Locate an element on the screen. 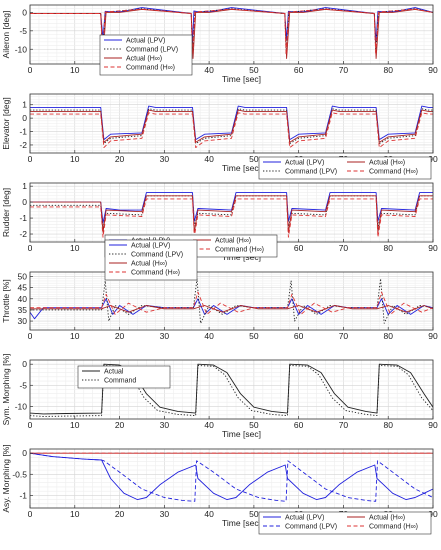 This screenshot has height=550, width=441. y-axis-label: Aileron [deg] is located at coordinates (6, 35).